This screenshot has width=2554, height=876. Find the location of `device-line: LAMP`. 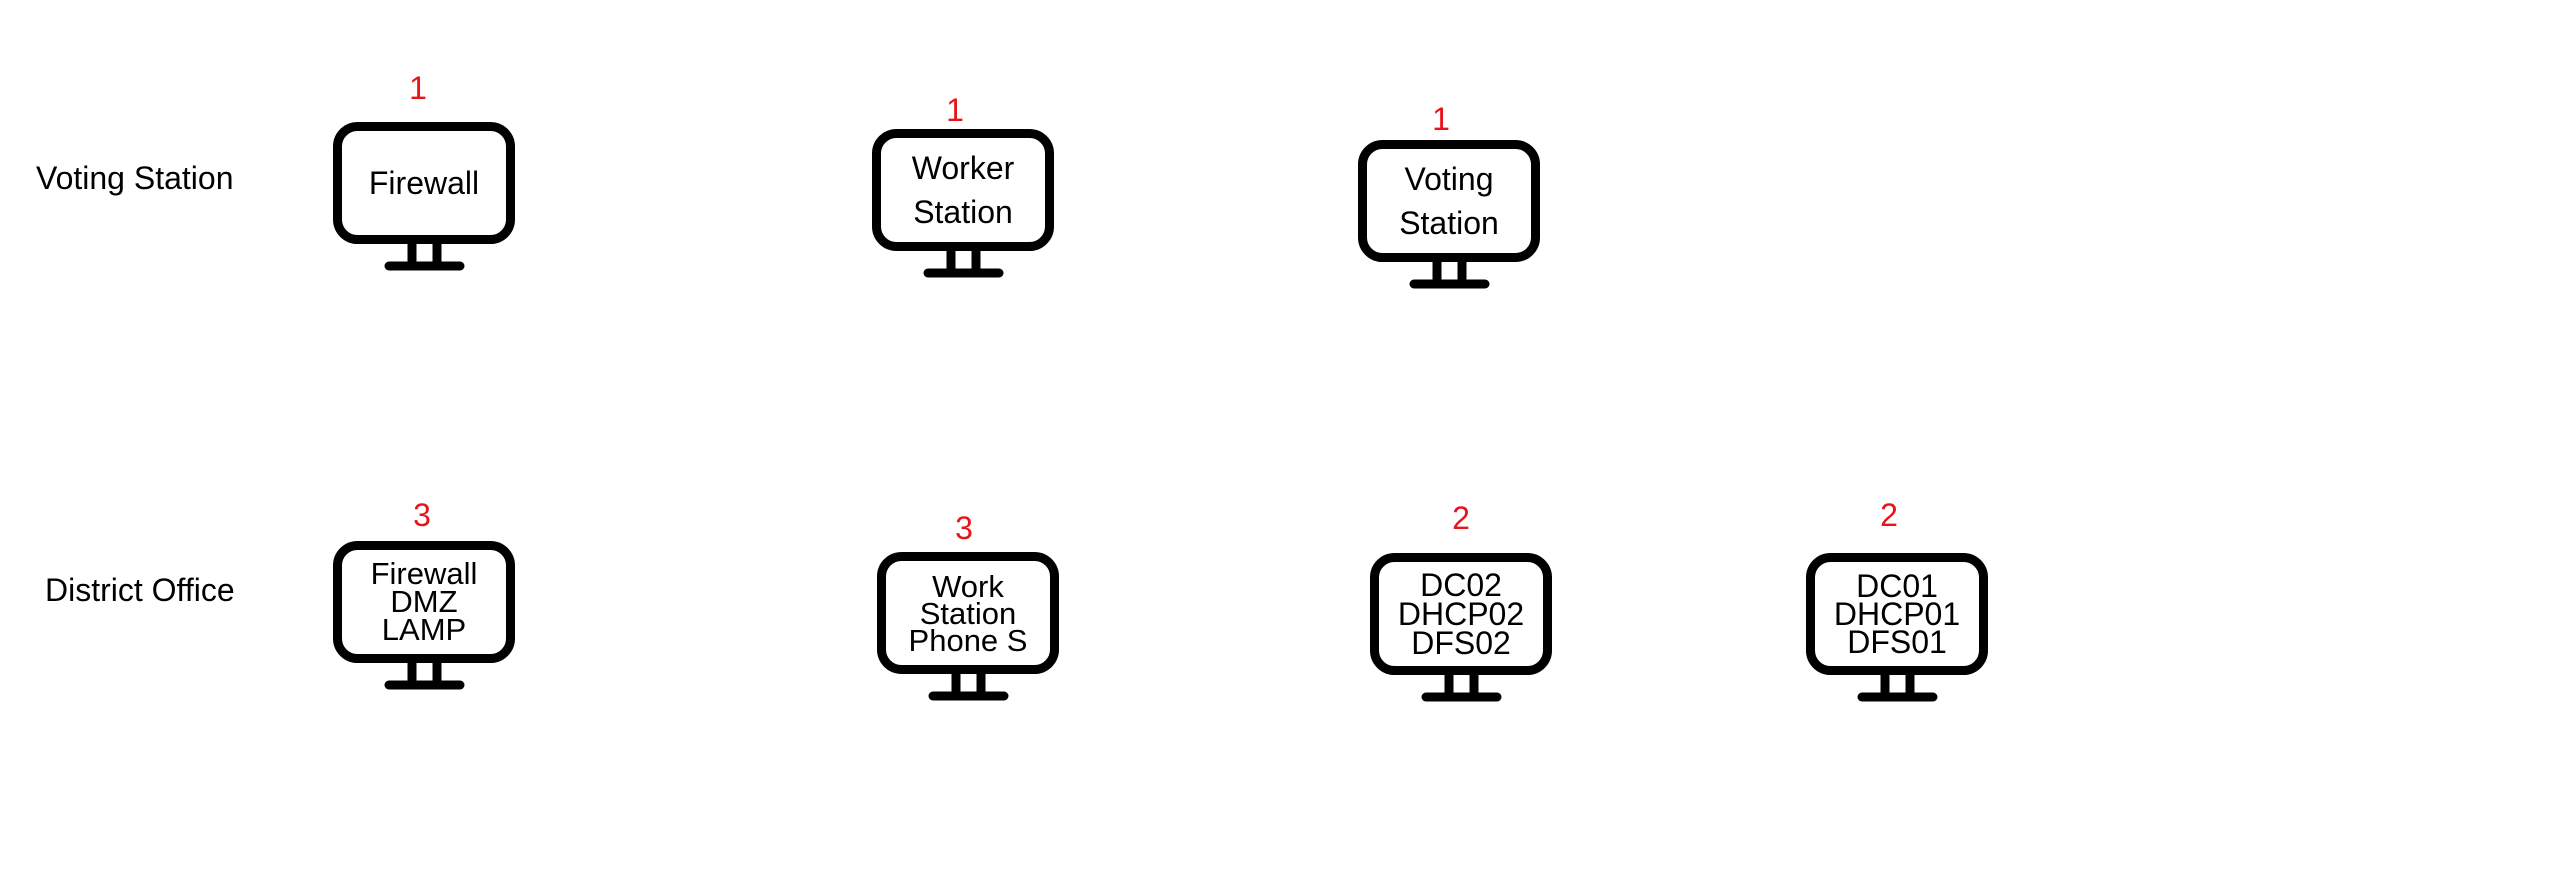

device-line: LAMP is located at coordinates (424, 629).